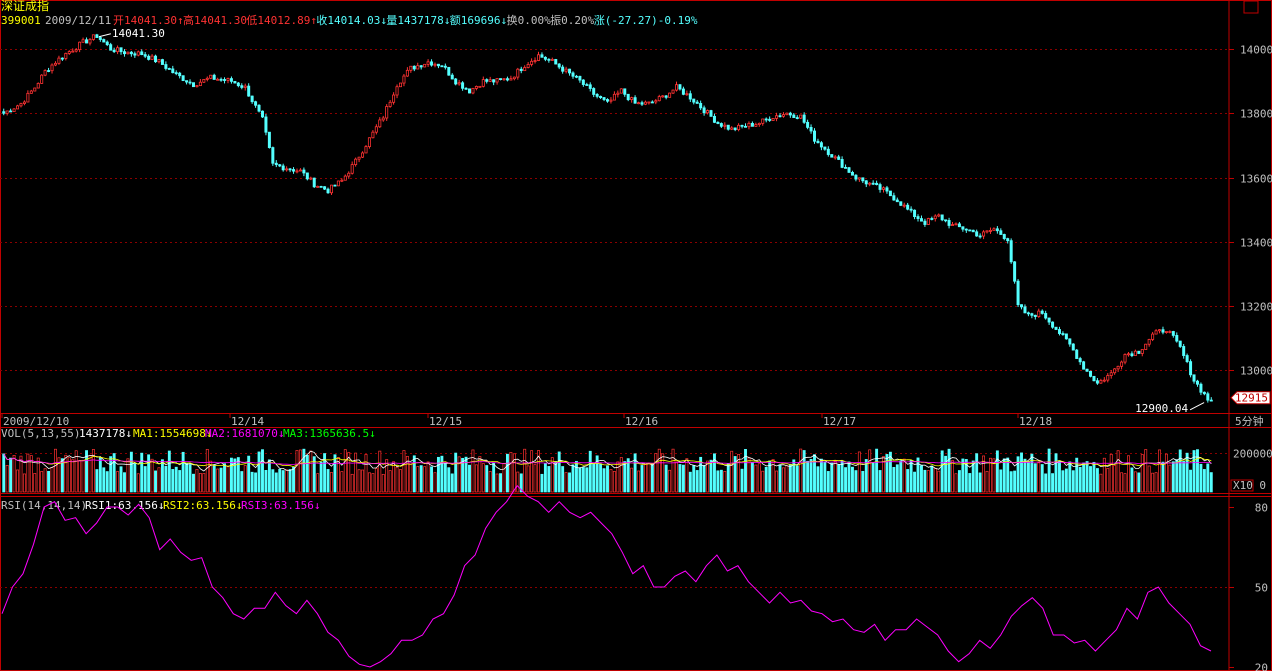  What do you see at coordinates (1261, 508) in the screenshot?
I see `rsi-tick-label: 80` at bounding box center [1261, 508].